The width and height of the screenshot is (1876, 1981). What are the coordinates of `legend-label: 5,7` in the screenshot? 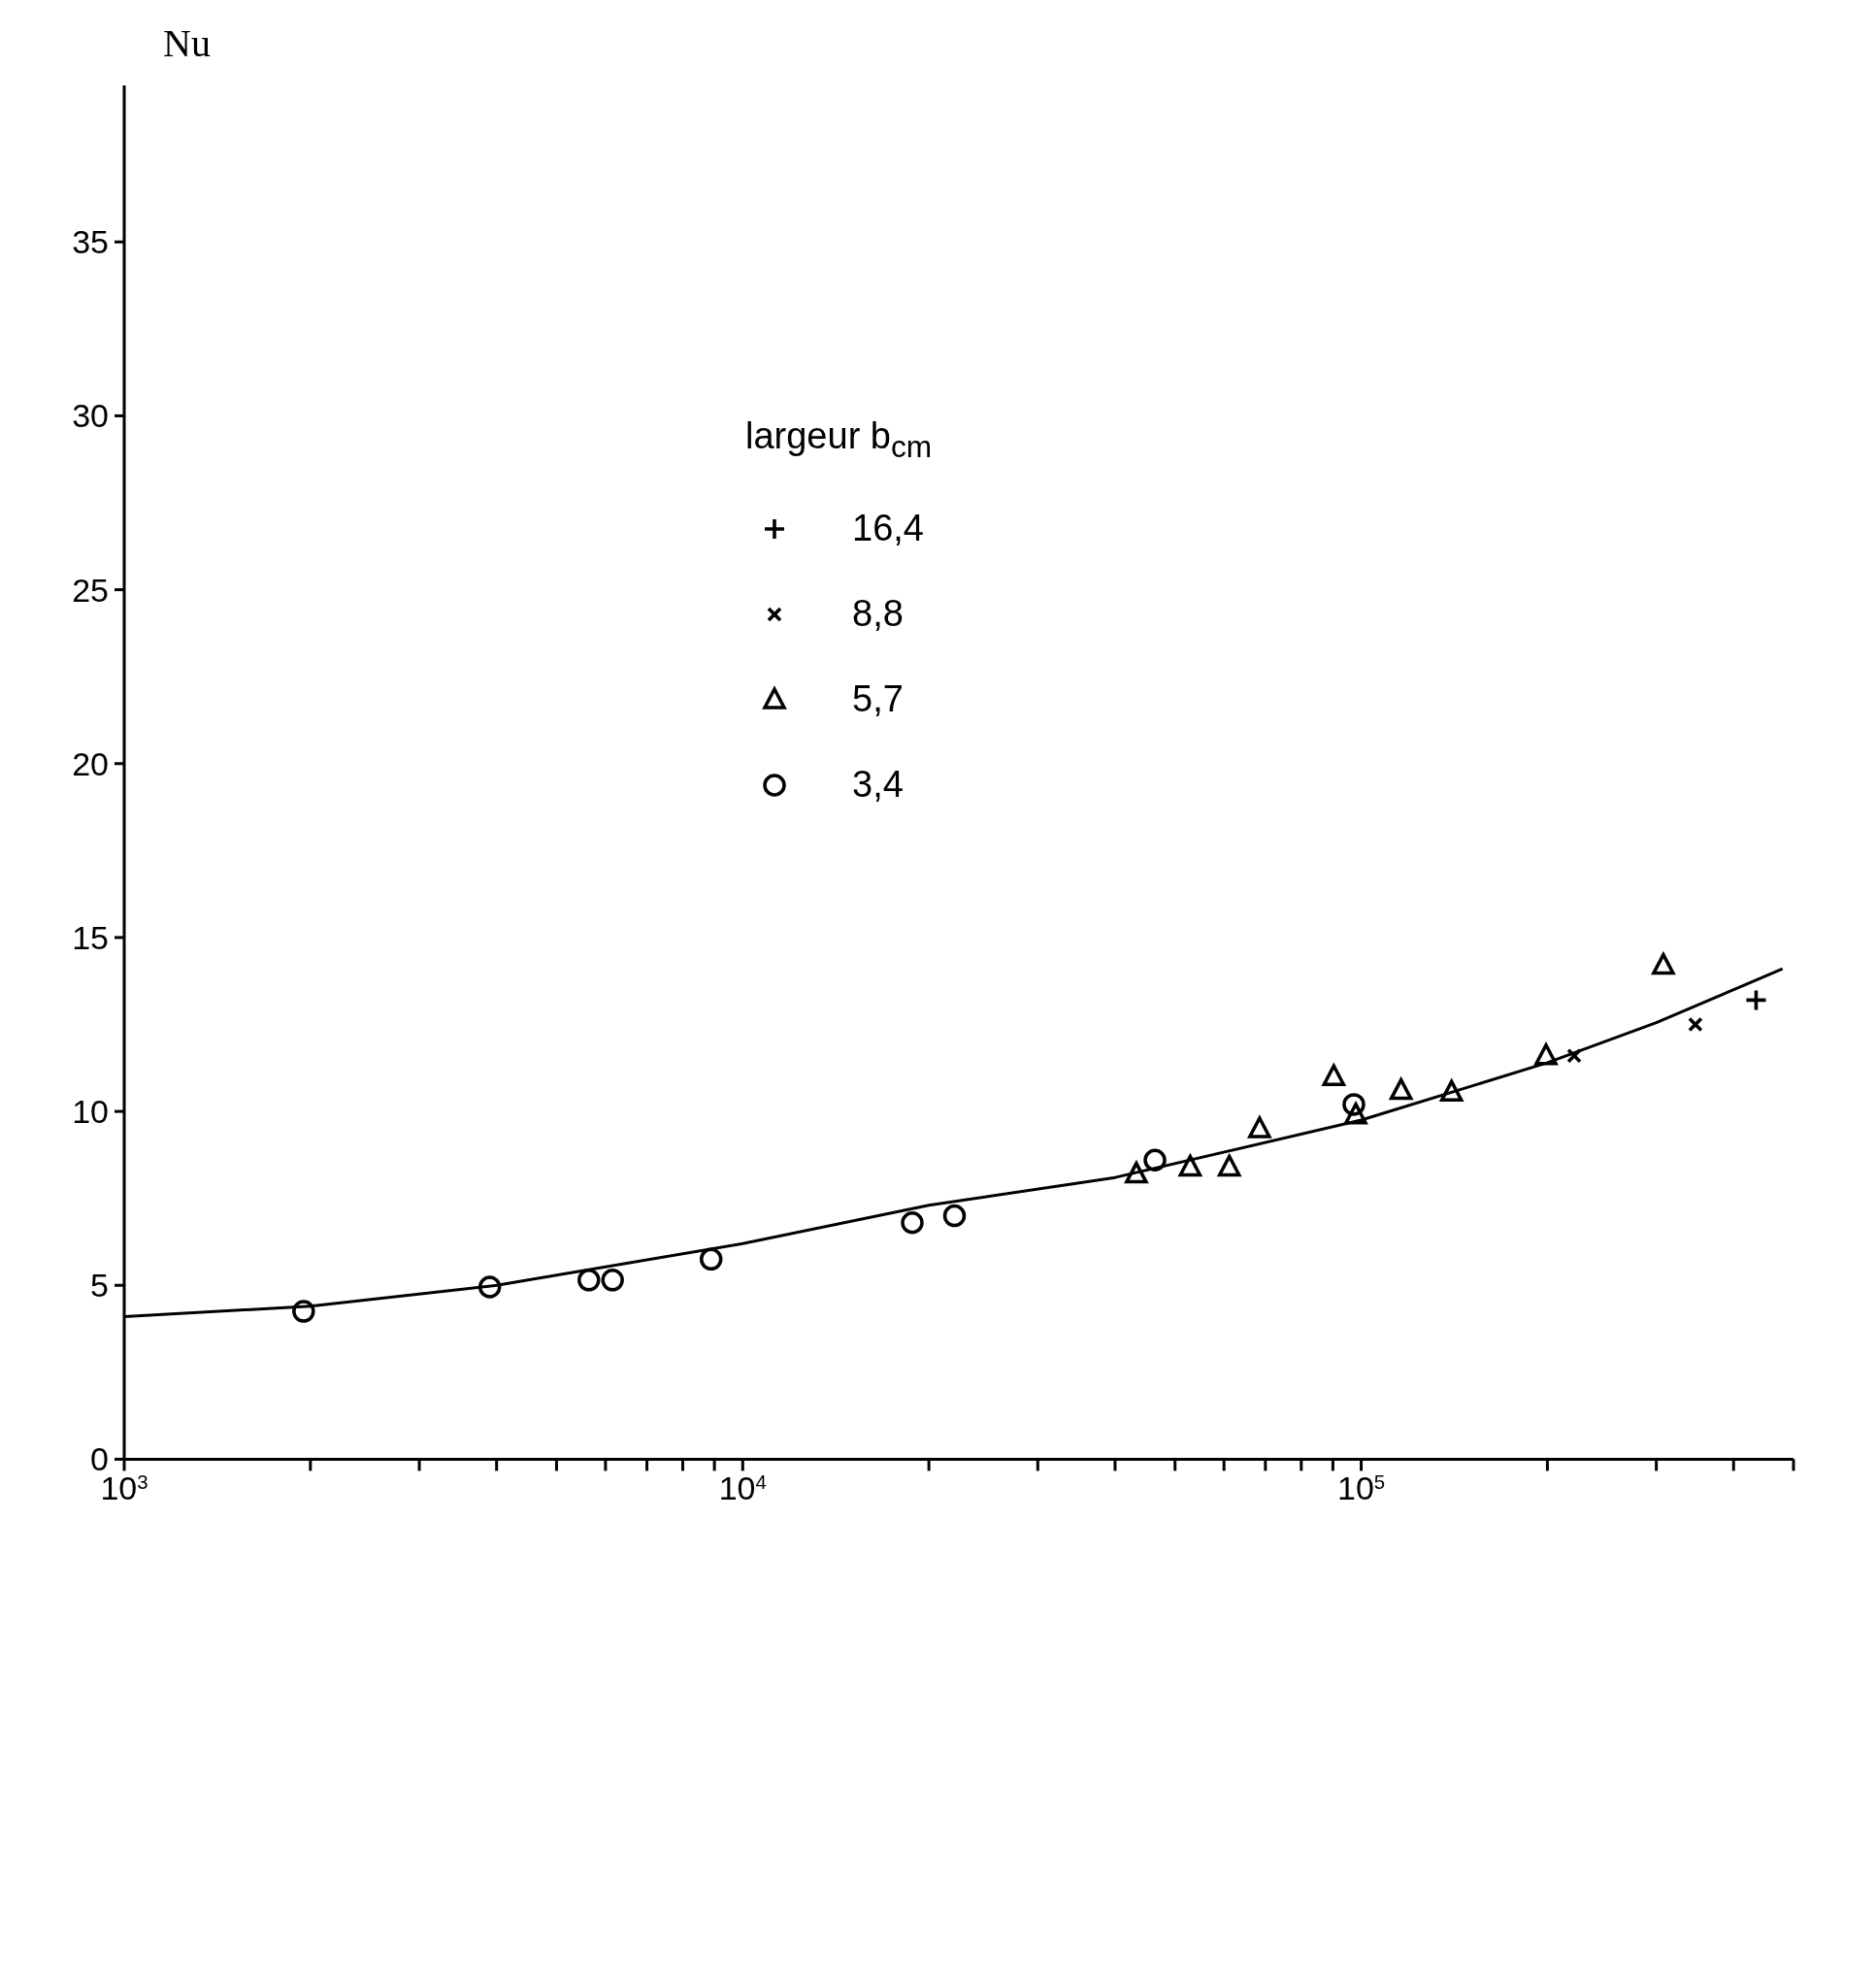 It's located at (878, 699).